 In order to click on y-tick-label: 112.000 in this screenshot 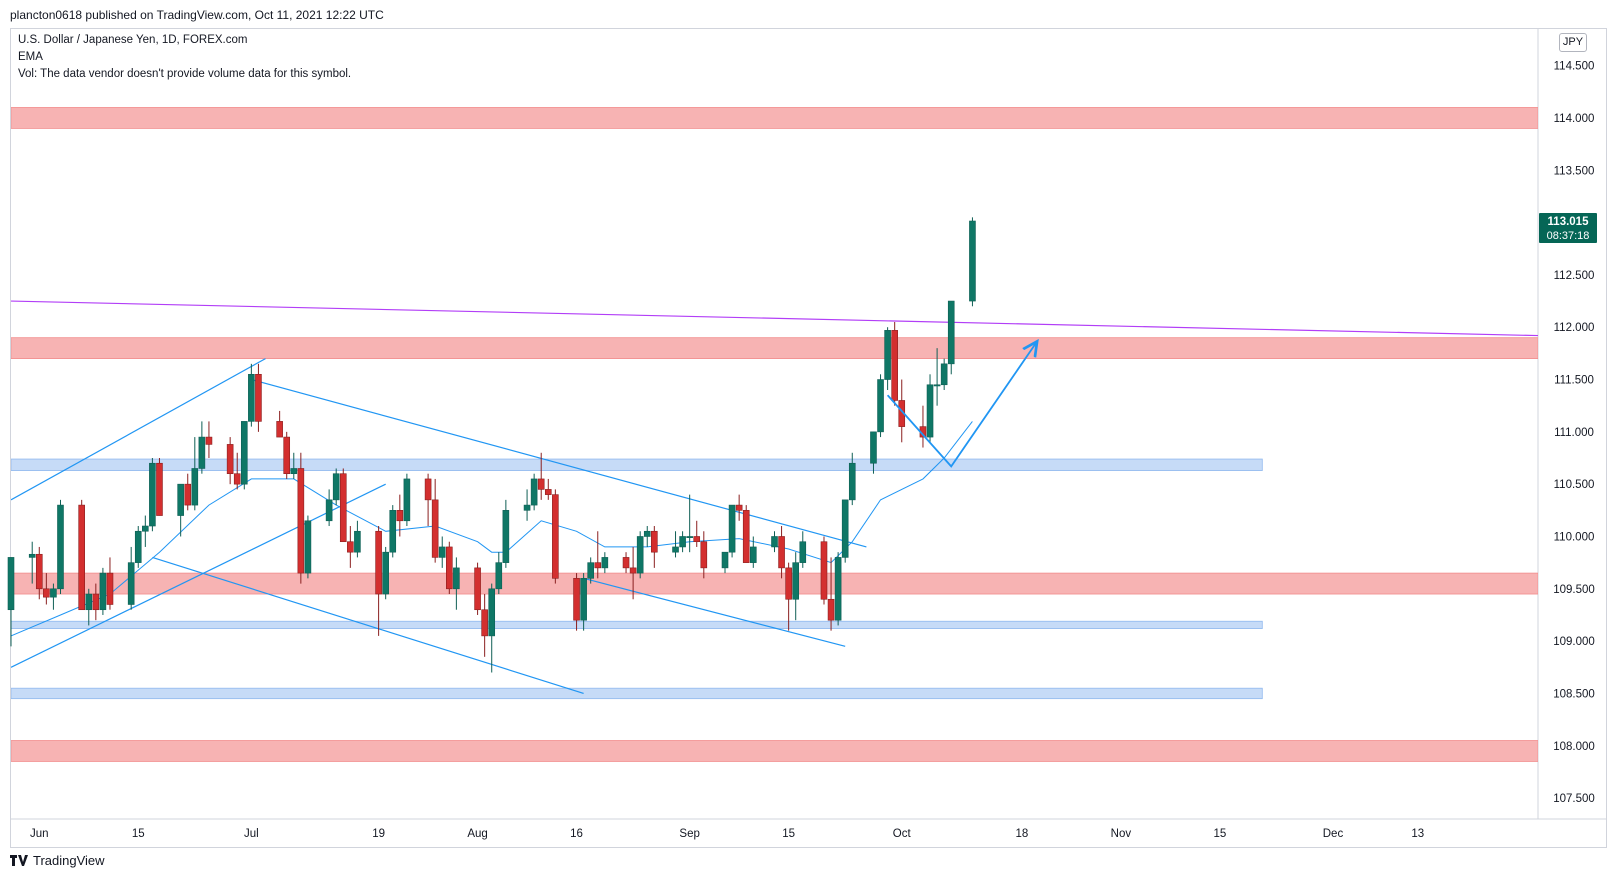, I will do `click(1574, 328)`.